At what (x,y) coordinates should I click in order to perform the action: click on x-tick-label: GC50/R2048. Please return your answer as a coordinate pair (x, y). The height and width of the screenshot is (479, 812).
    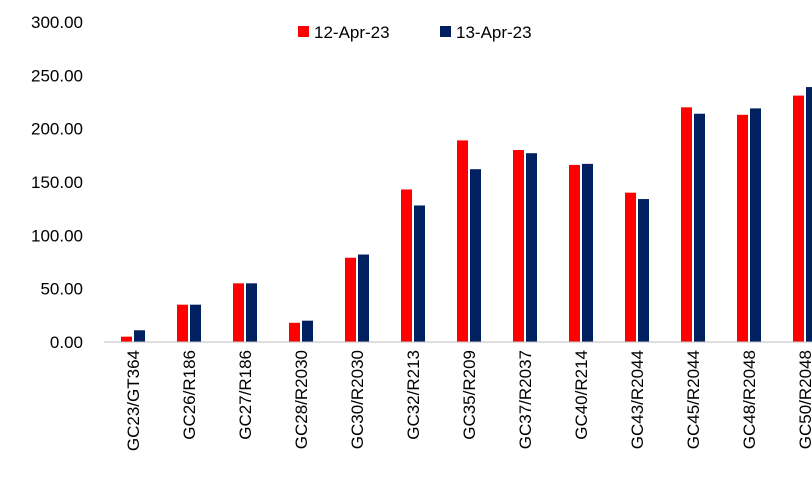
    Looking at the image, I should click on (804, 399).